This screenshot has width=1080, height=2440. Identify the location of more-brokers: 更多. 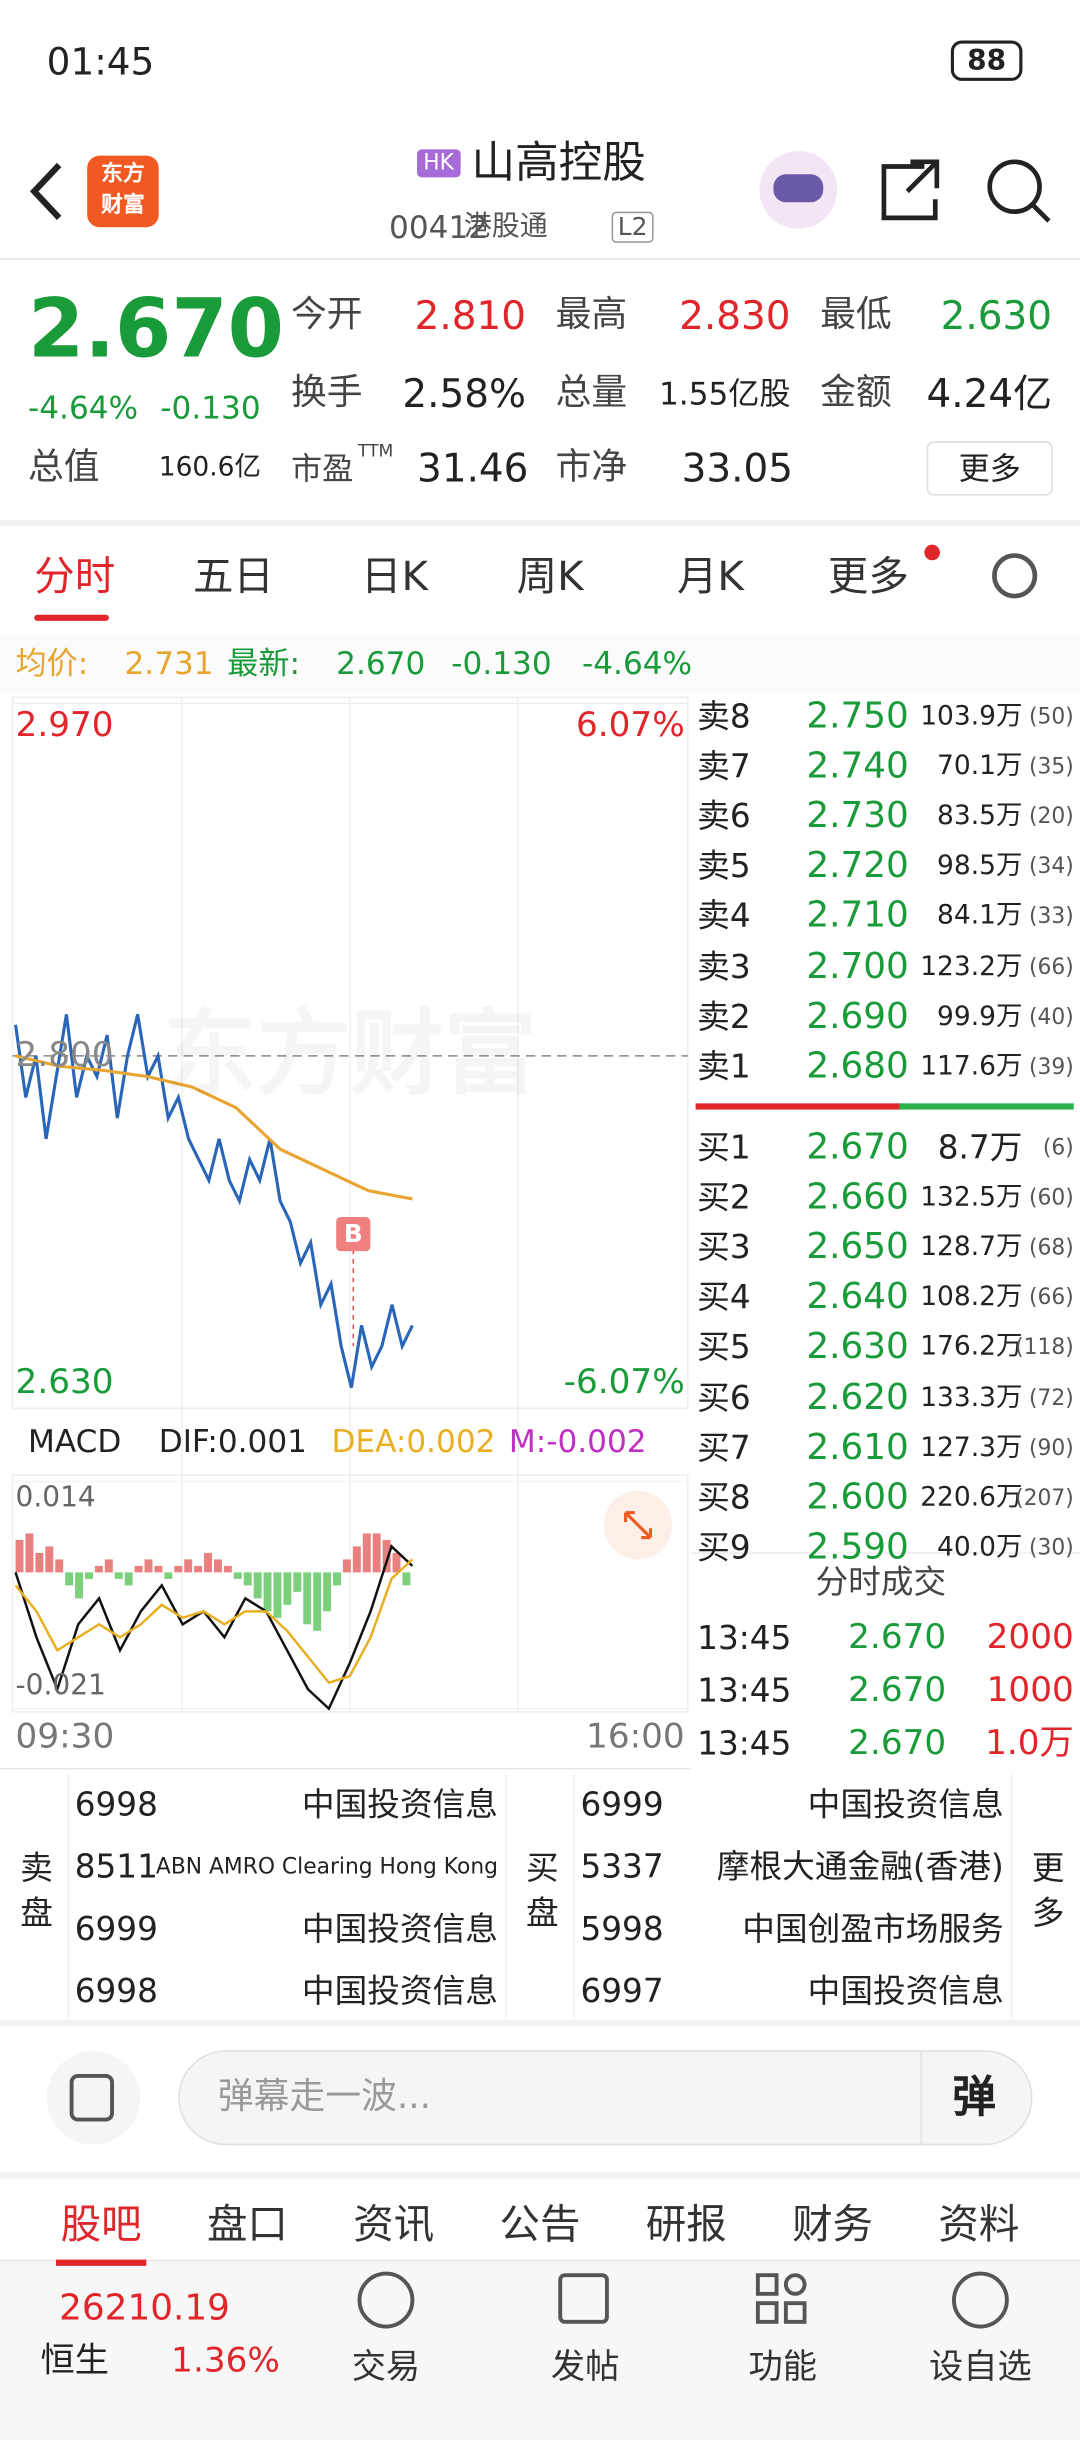
(1046, 1895).